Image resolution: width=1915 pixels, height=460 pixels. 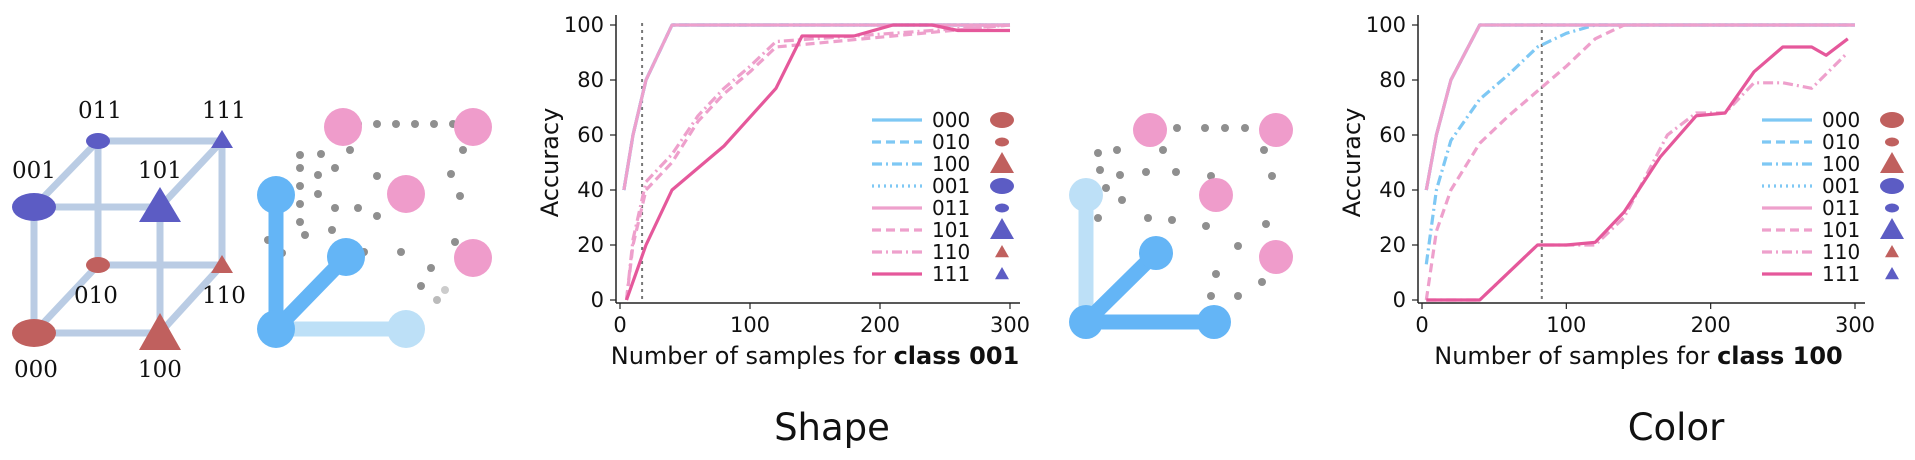 I want to click on section-title-color: Color, so click(x=1676, y=427).